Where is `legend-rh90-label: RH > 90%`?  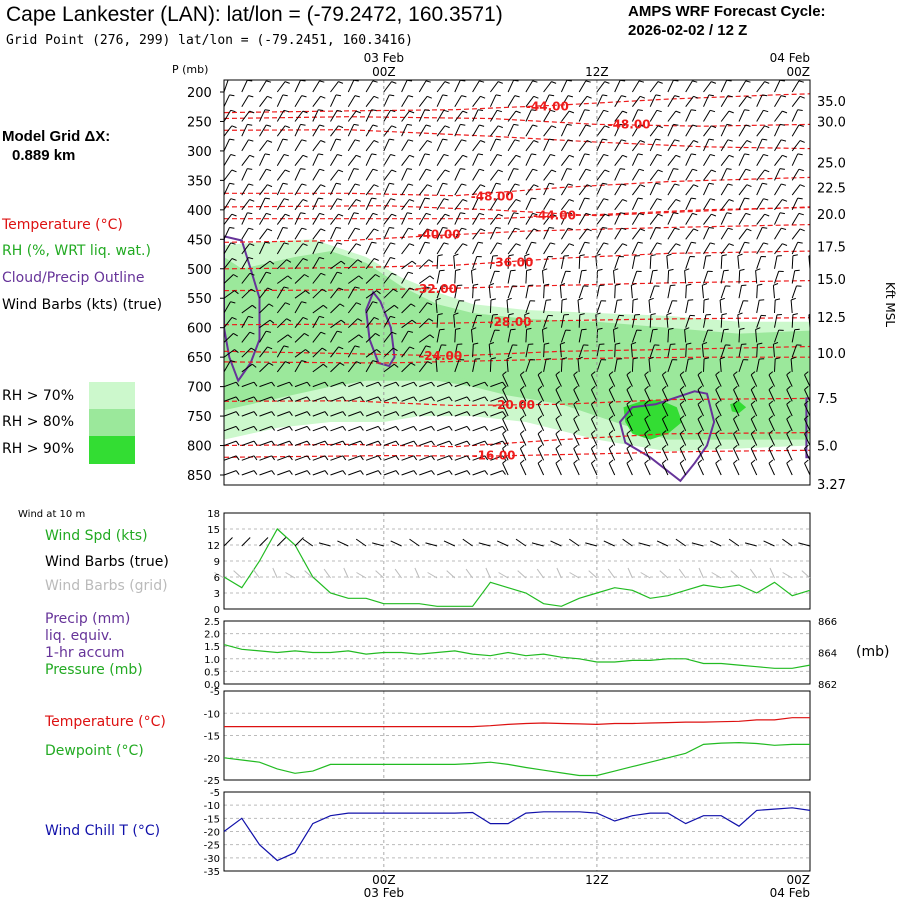 legend-rh90-label: RH > 90% is located at coordinates (38, 449).